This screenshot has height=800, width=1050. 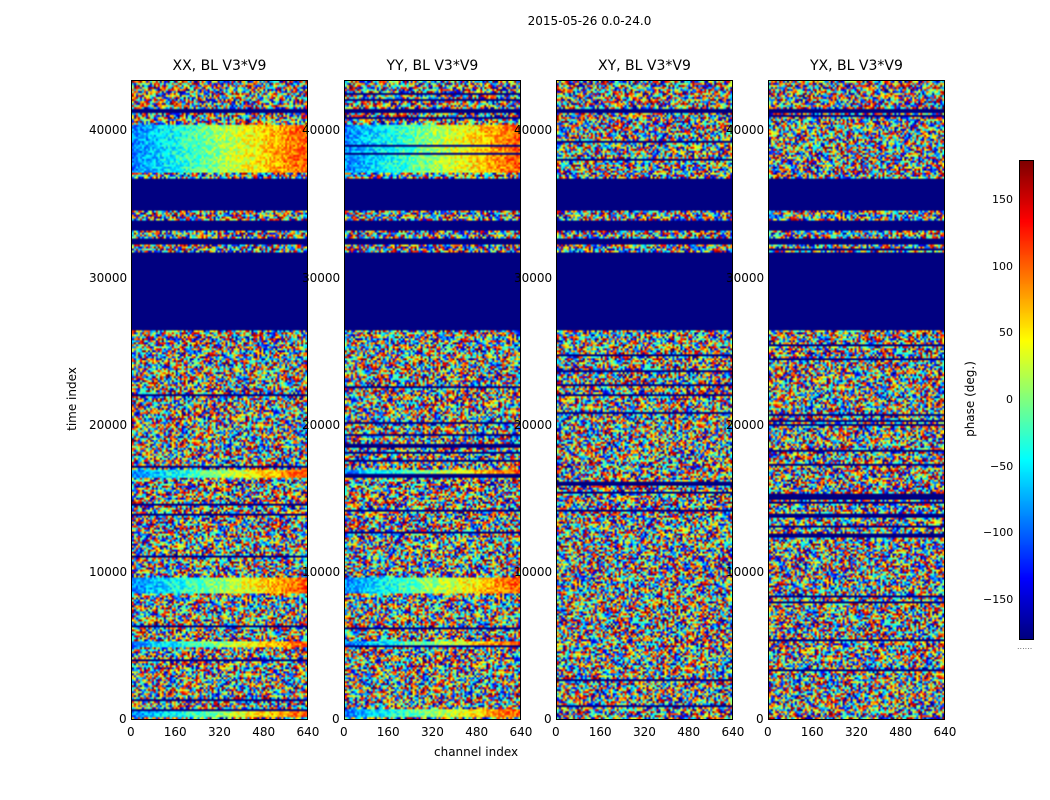 What do you see at coordinates (432, 66) in the screenshot?
I see `panel-title-yy: YY, BL V3*V9` at bounding box center [432, 66].